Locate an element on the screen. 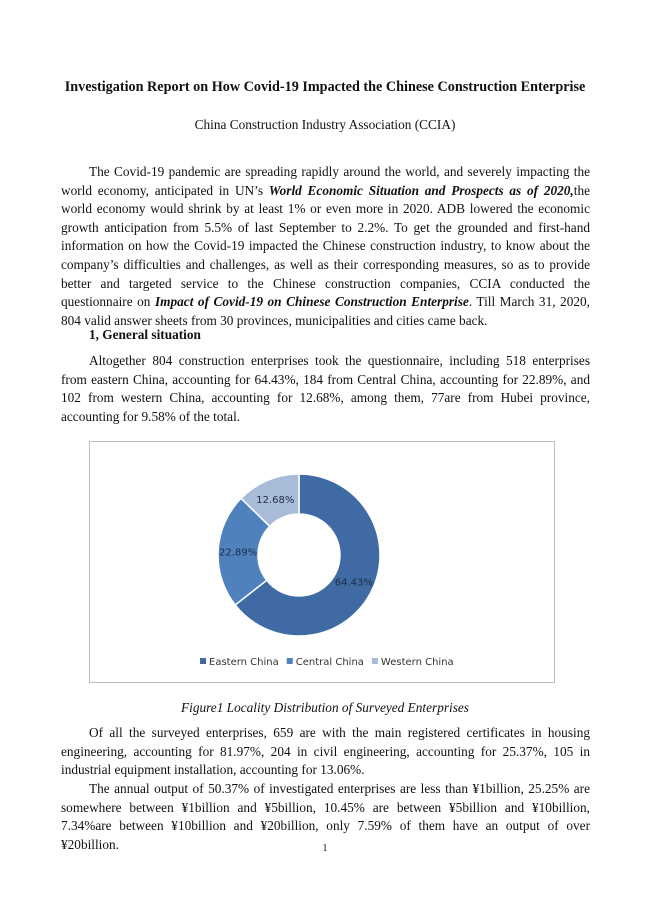  legend-label: Western China is located at coordinates (417, 662).